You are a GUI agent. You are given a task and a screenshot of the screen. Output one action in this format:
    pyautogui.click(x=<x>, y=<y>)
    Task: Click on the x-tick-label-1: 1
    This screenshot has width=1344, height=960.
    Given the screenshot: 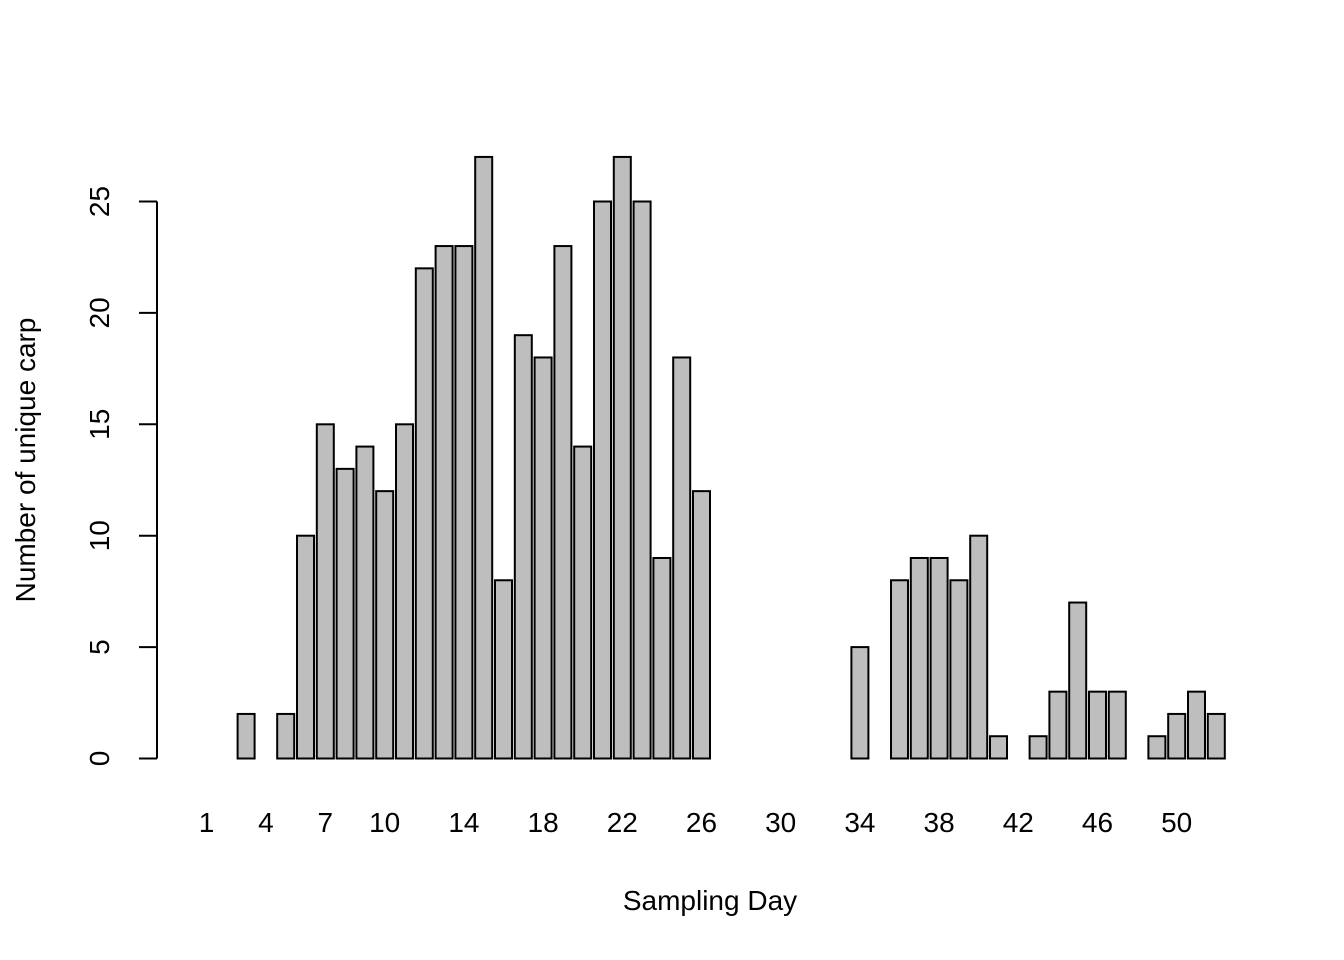 What is the action you would take?
    pyautogui.click(x=207, y=822)
    